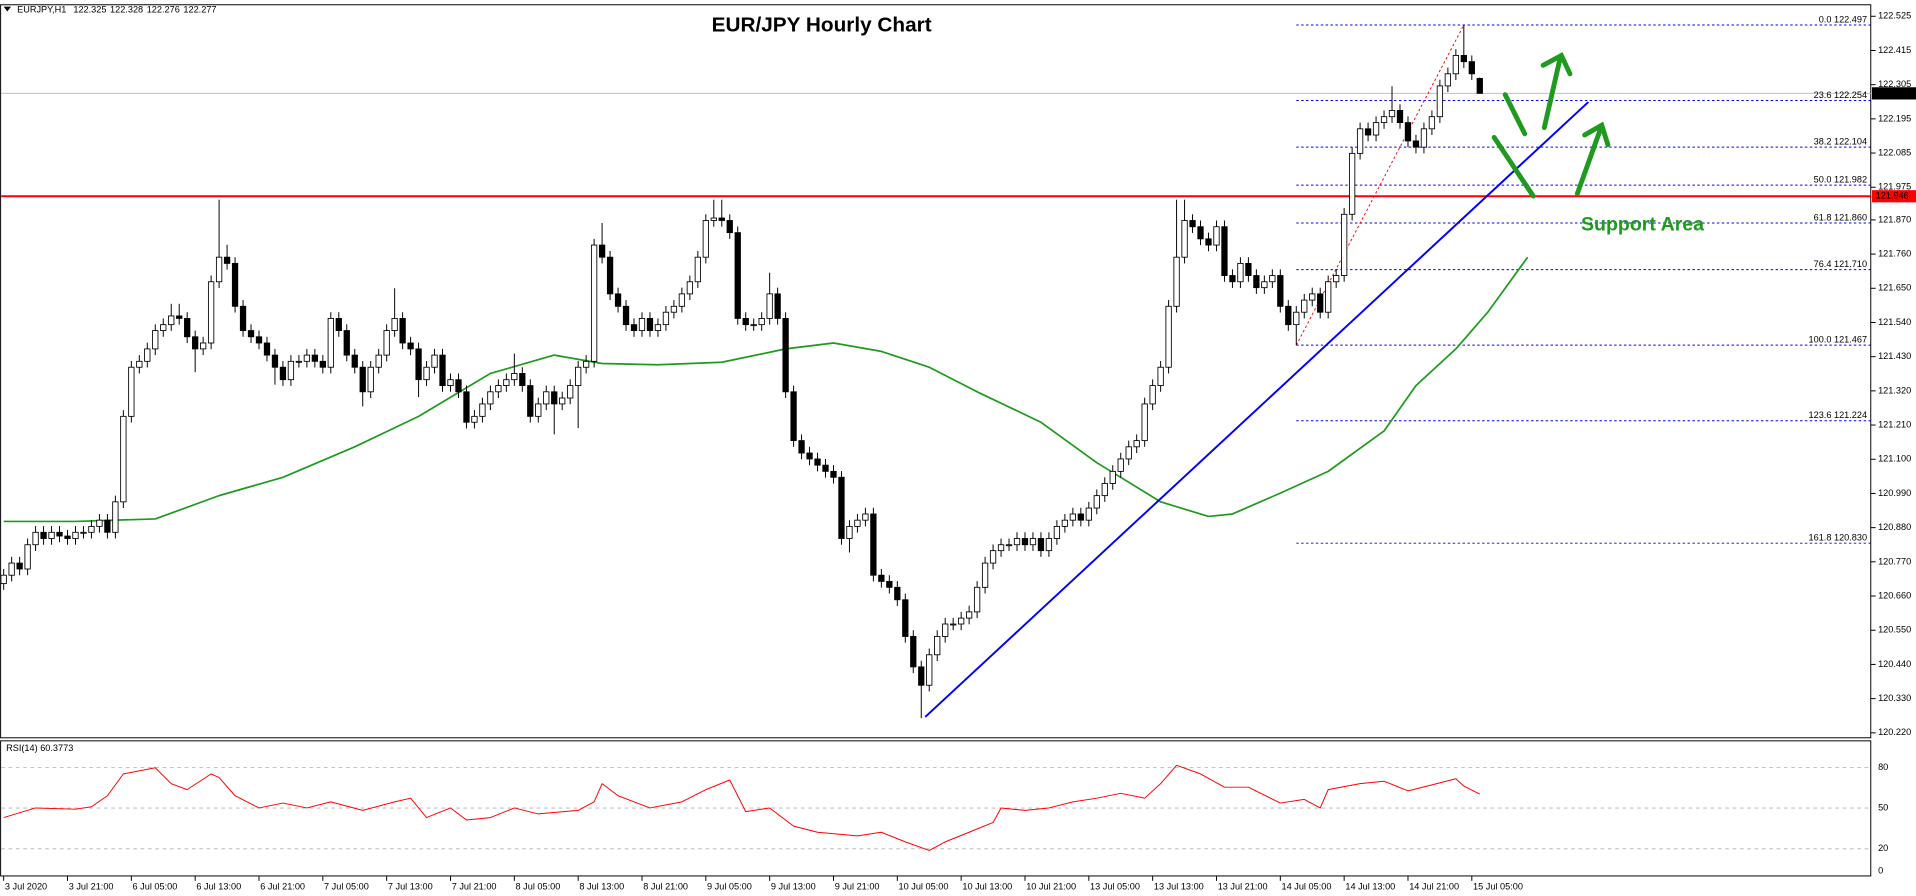 Image resolution: width=1916 pixels, height=896 pixels. Describe the element at coordinates (1840, 218) in the screenshot. I see `fib-level-label: 61.8 121.860` at that location.